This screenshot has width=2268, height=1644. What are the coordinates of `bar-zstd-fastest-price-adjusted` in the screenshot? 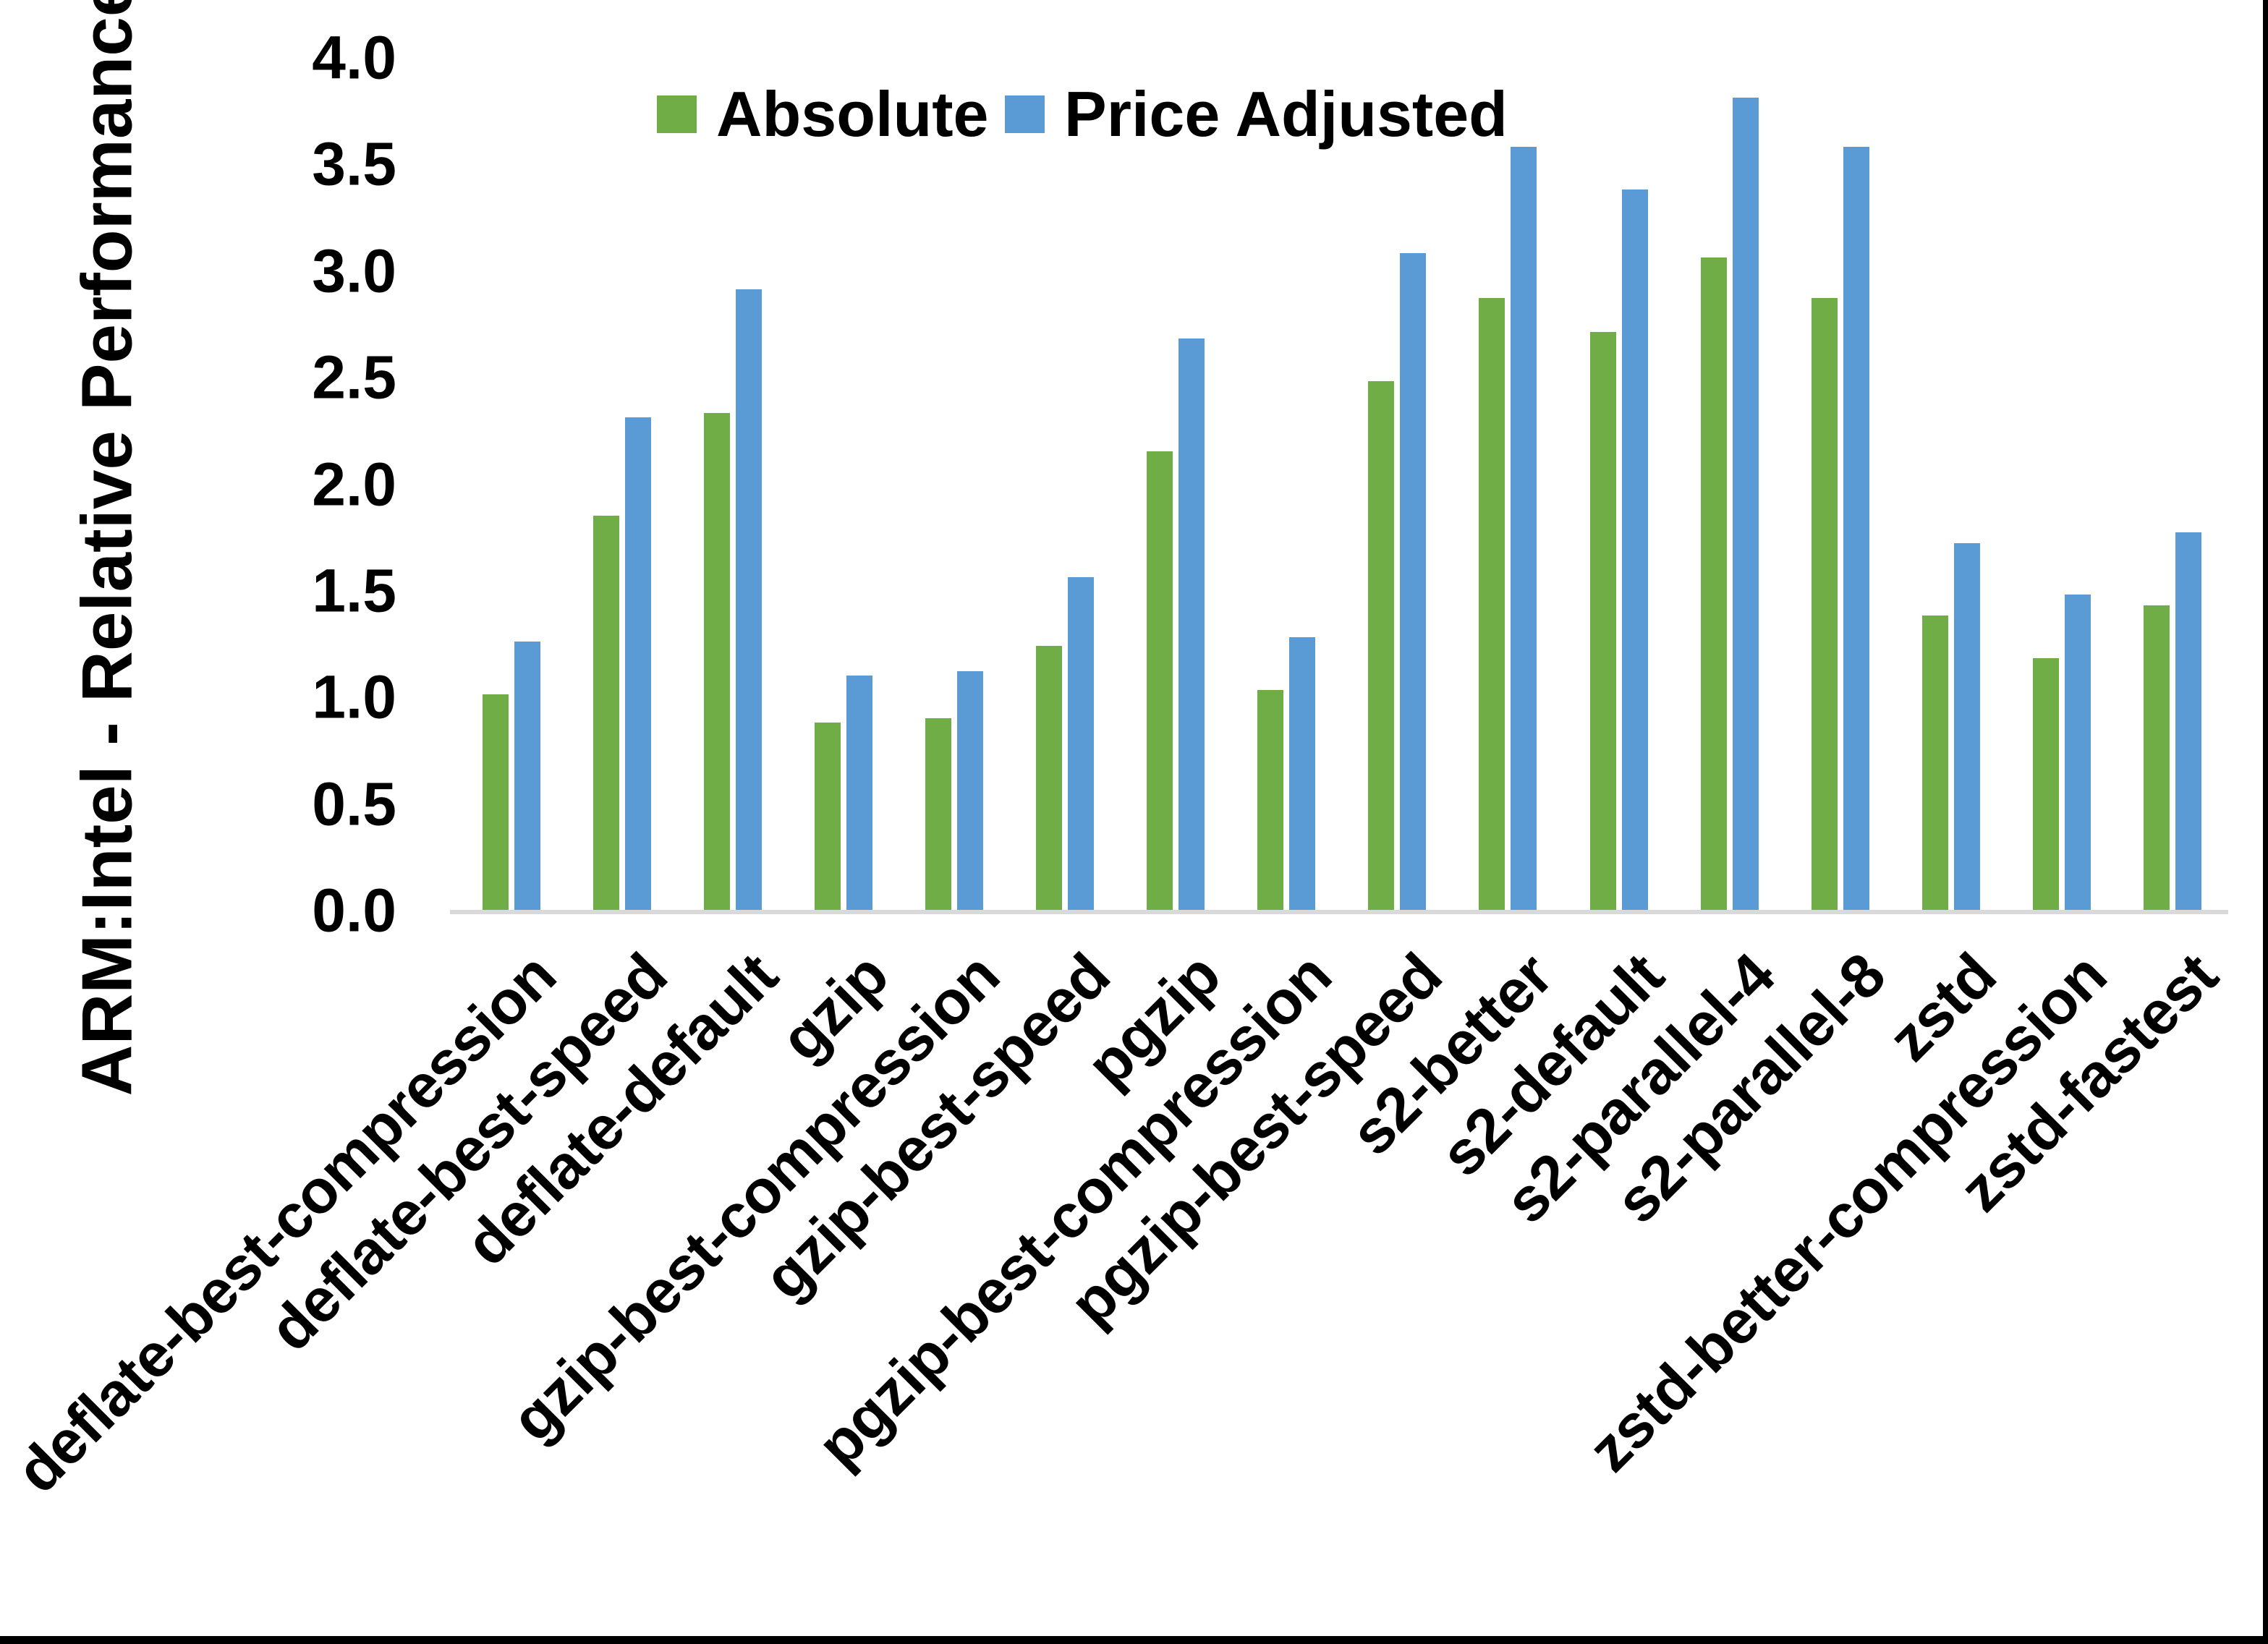 It's located at (2188, 721).